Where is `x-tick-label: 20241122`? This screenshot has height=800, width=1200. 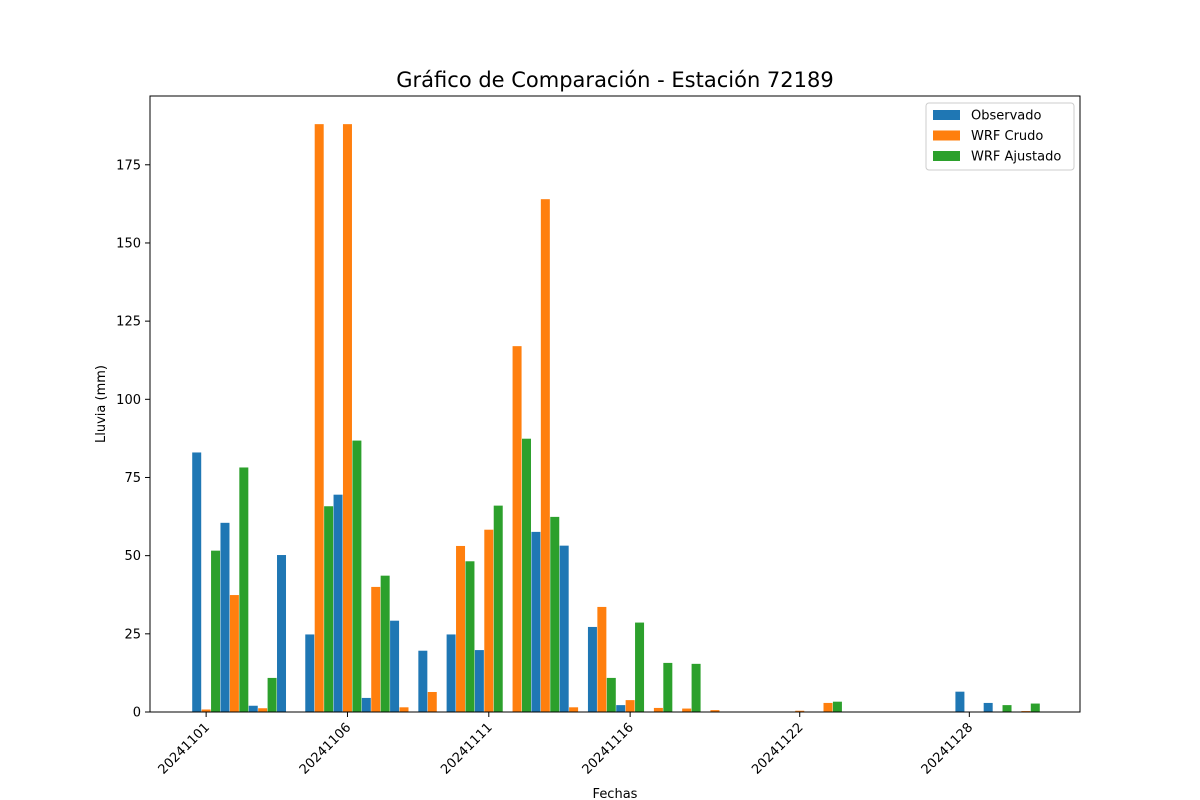 x-tick-label: 20241122 is located at coordinates (777, 748).